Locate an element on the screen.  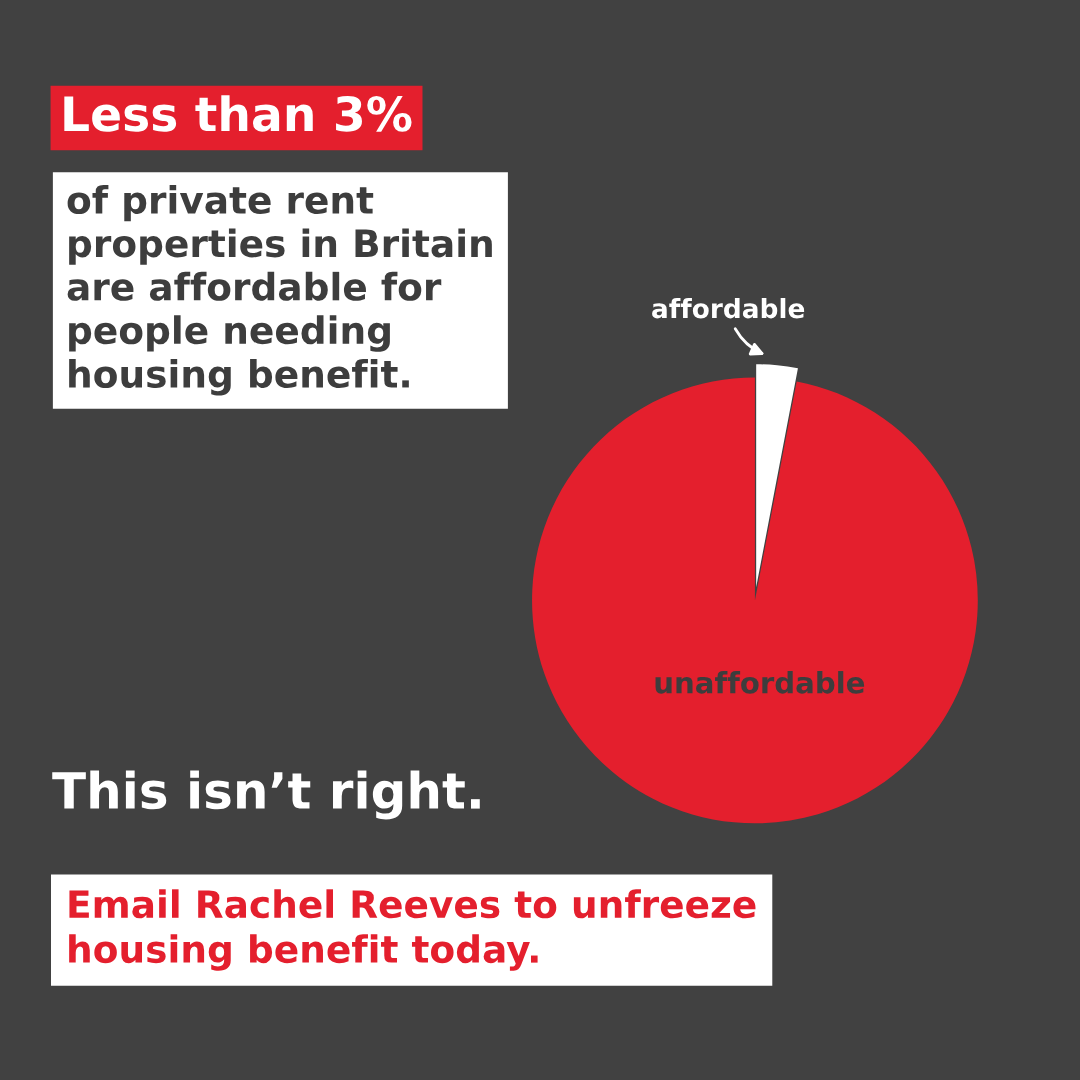
chart-subtitle: of private rent properties in Britain are affordable for people needing housing benefit. is located at coordinates (279, 290).